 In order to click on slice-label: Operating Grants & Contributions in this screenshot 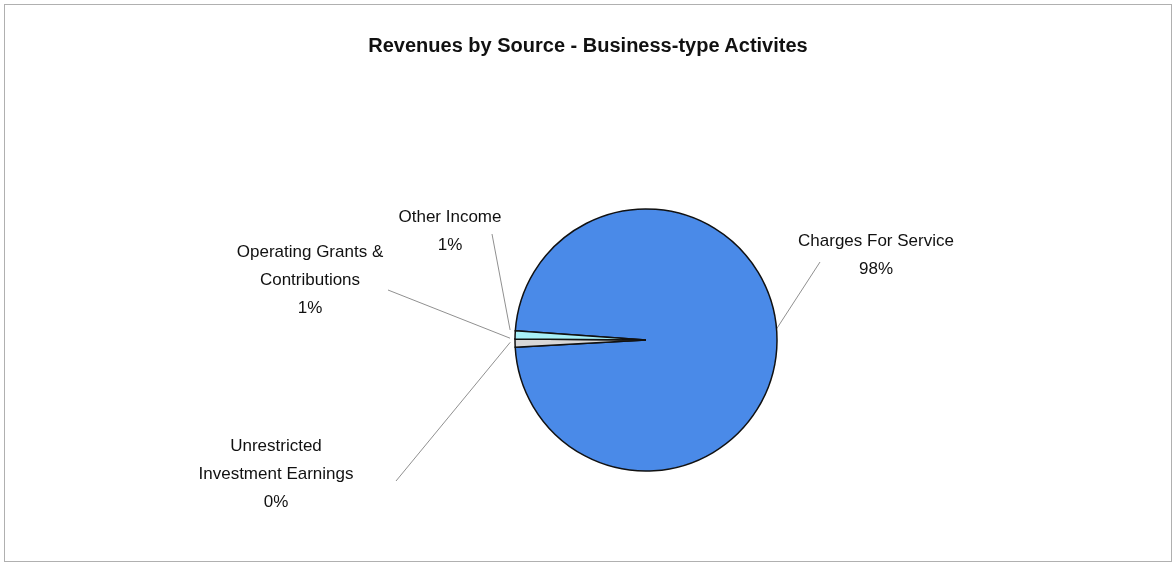, I will do `click(310, 265)`.